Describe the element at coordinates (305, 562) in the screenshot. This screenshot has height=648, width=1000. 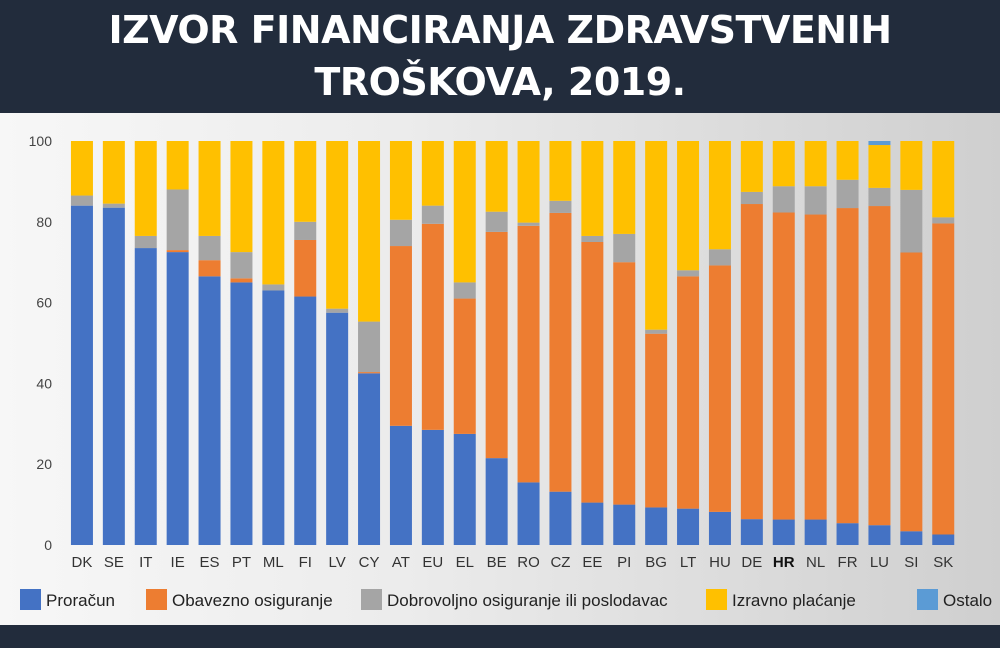
I see `x-tick-label: FI` at that location.